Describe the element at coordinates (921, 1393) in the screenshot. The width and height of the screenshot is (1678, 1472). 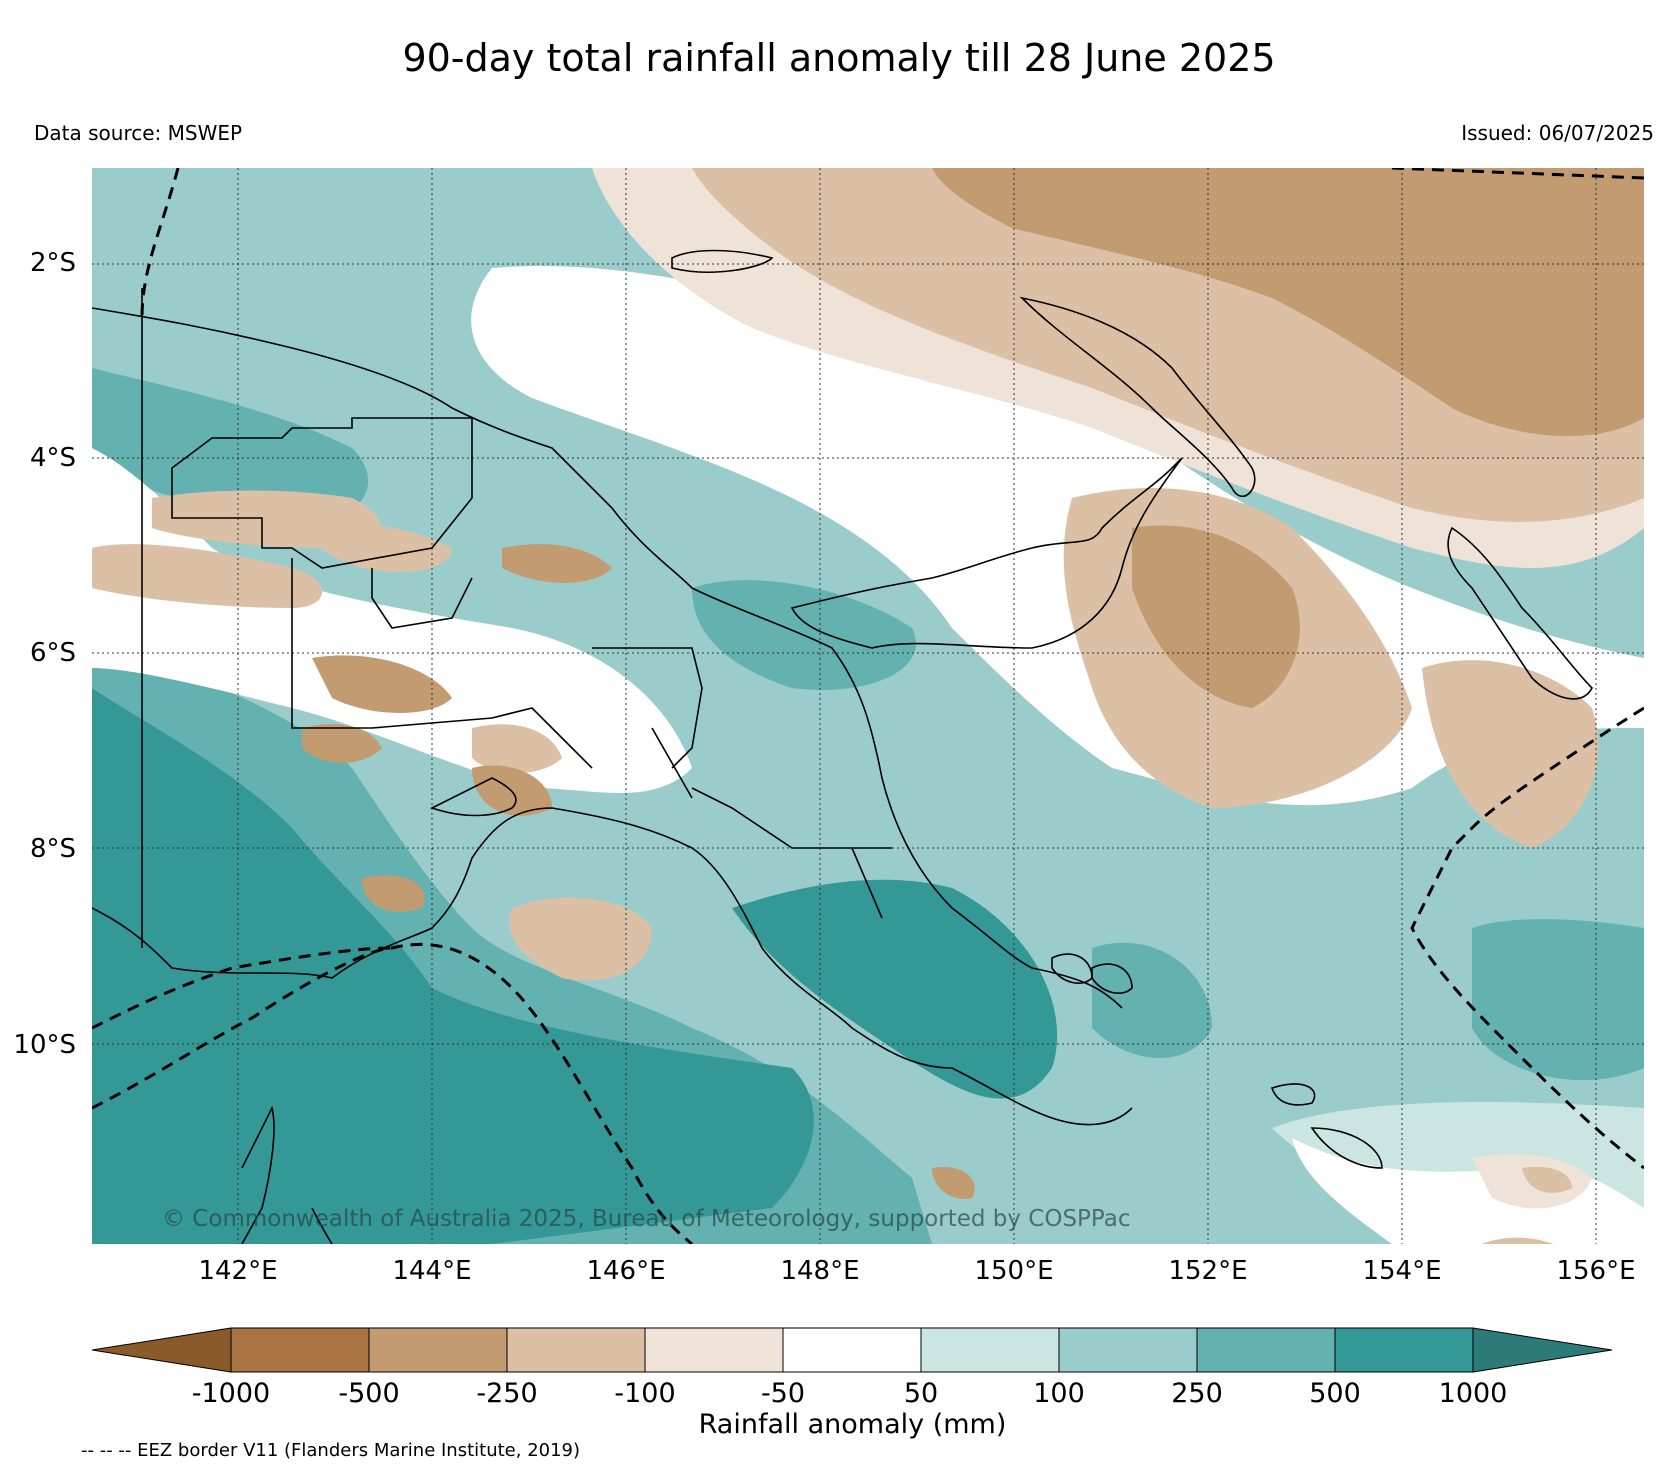
I see `colorbar-tick: 50` at that location.